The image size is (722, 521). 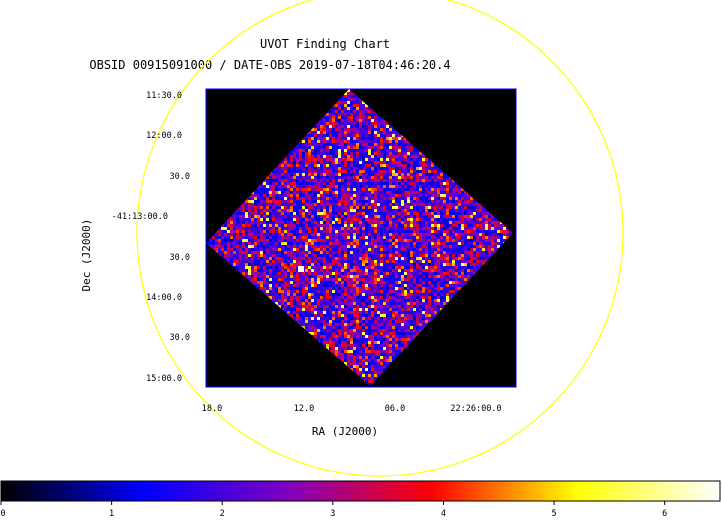 What do you see at coordinates (164, 96) in the screenshot?
I see `y-tick-label: 11:30.0` at bounding box center [164, 96].